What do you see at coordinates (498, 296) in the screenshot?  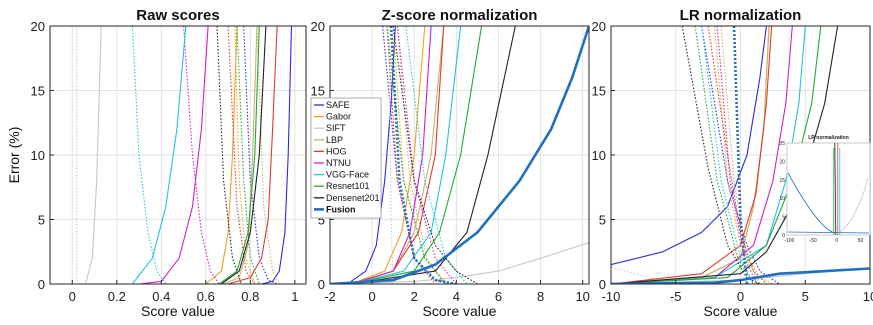 I see `x-tick-label: 6` at bounding box center [498, 296].